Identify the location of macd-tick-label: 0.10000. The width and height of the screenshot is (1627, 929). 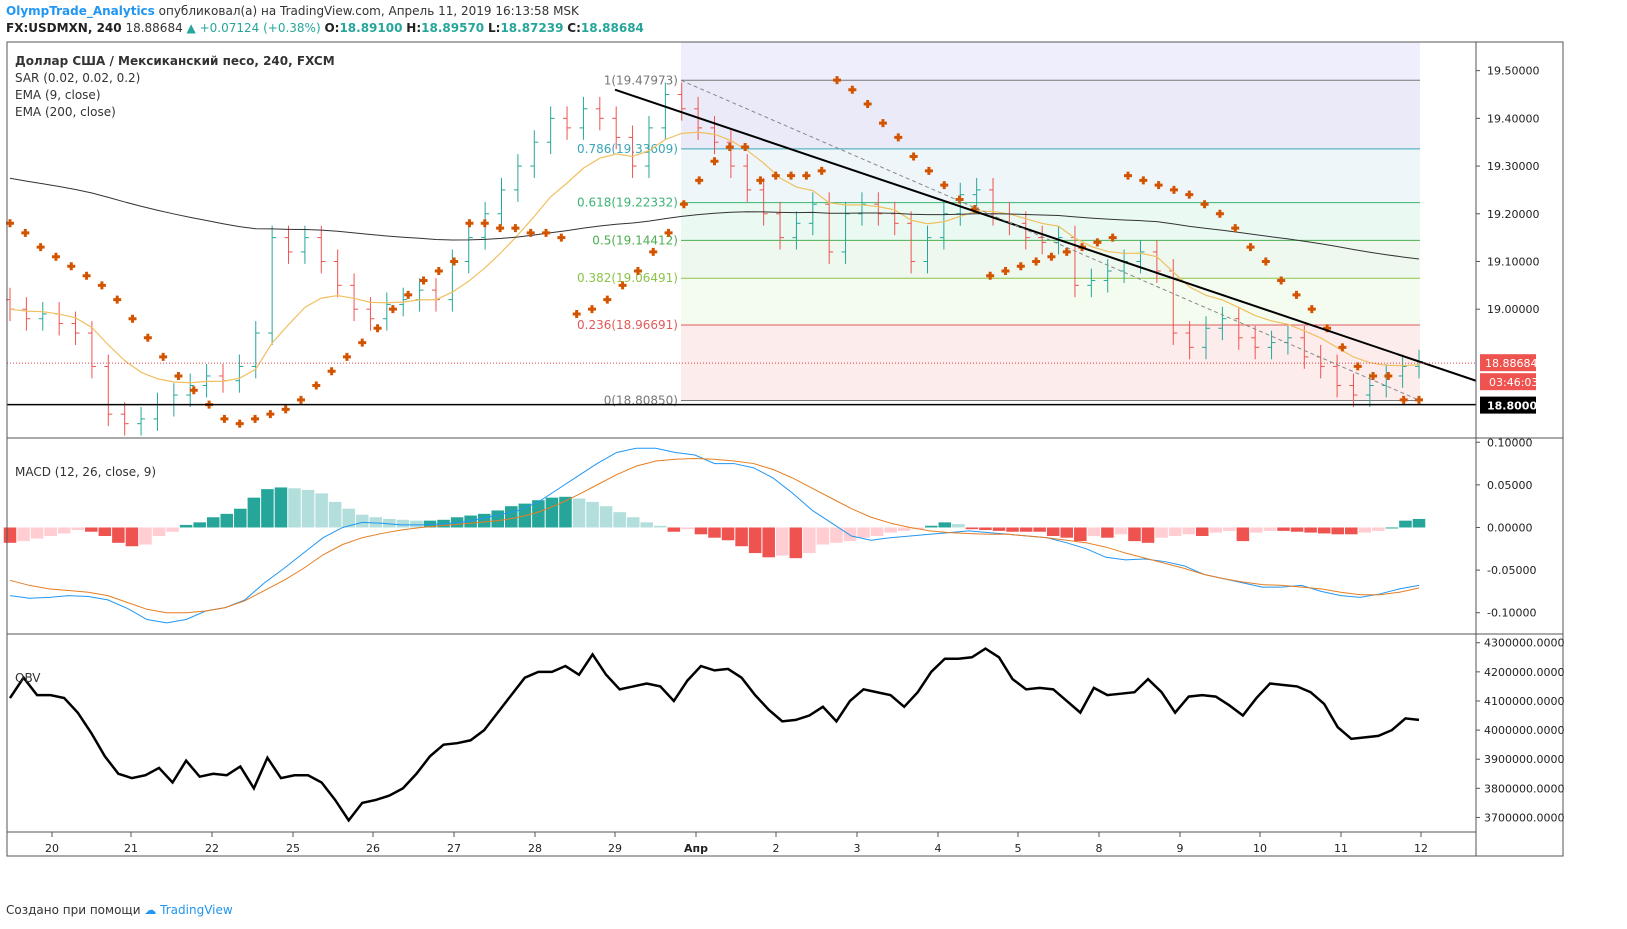
(1510, 442).